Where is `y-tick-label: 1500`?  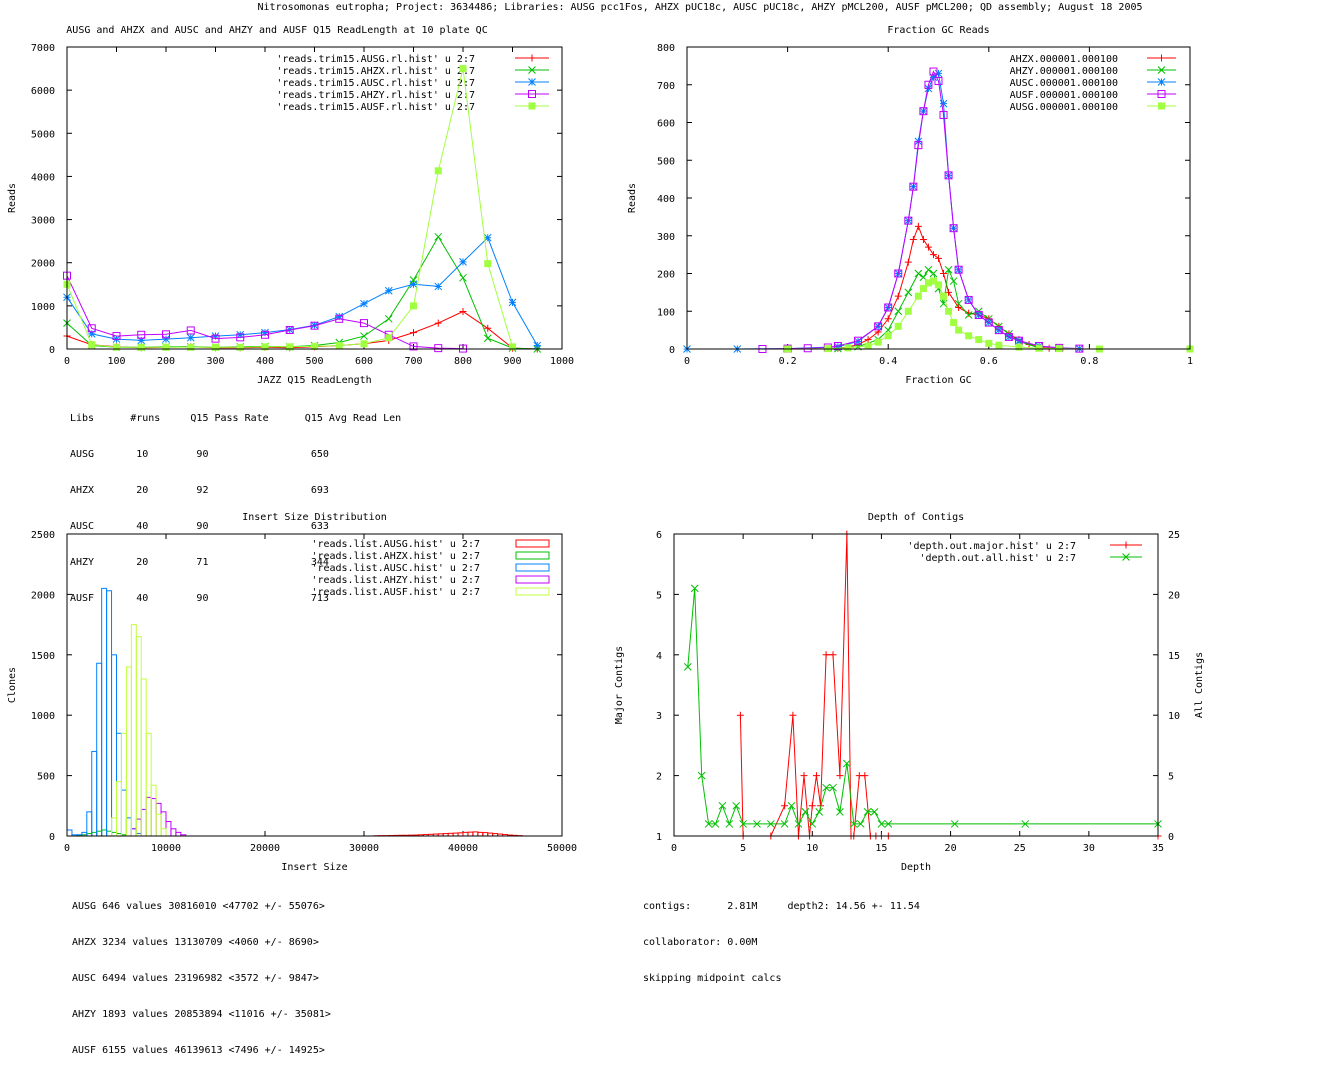 y-tick-label: 1500 is located at coordinates (43, 656).